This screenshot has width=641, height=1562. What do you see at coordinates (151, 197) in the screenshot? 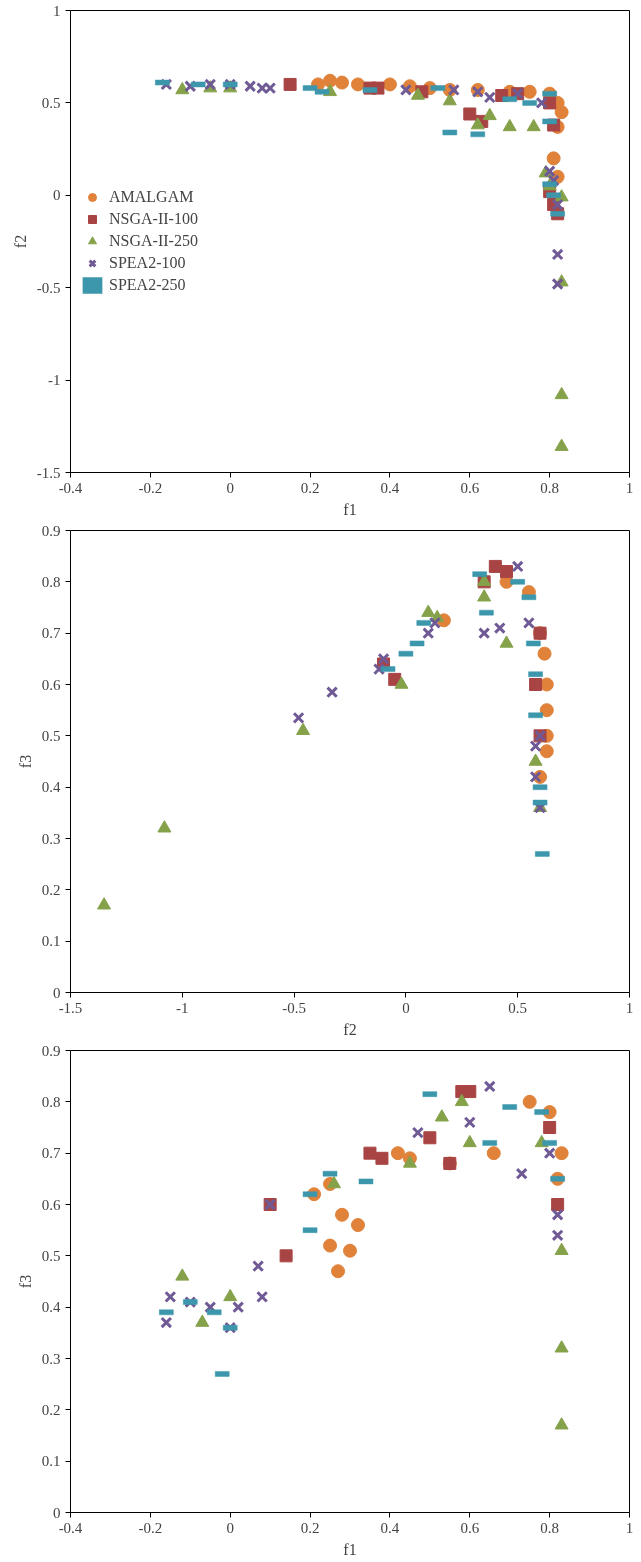
I see `legend-label: AMALGAM` at bounding box center [151, 197].